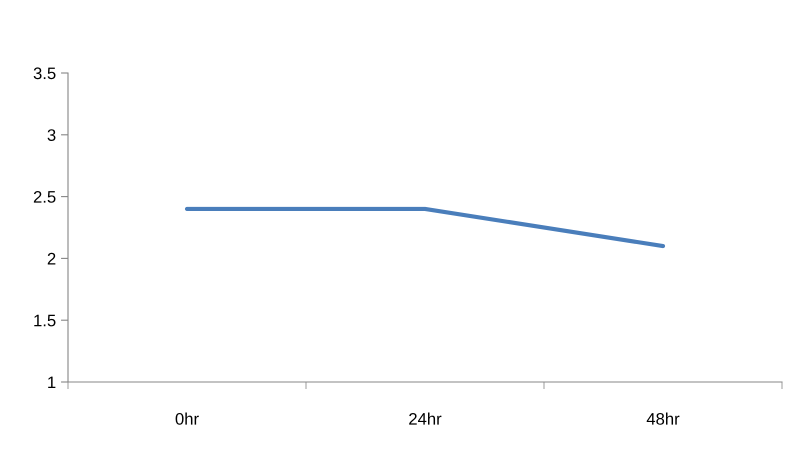  What do you see at coordinates (663, 418) in the screenshot?
I see `x-tick-label: 48hr` at bounding box center [663, 418].